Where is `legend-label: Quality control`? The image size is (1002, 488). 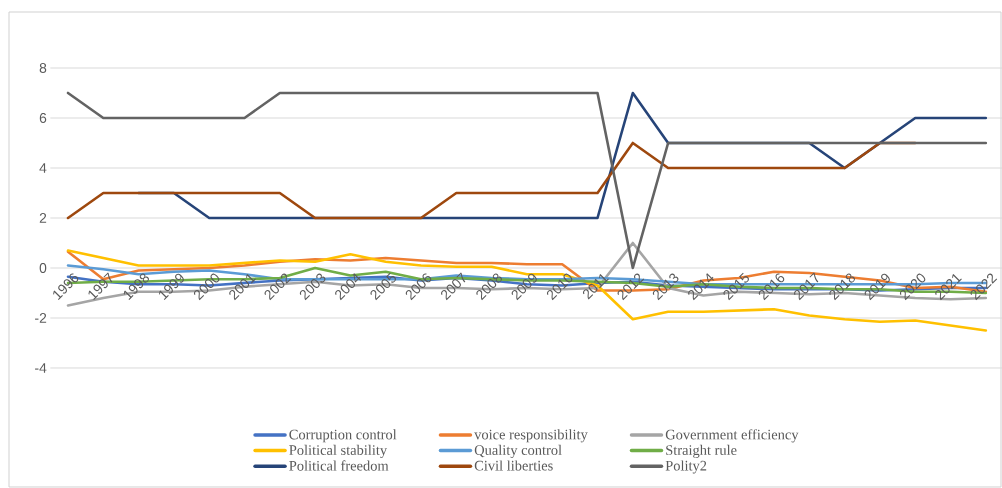
legend-label: Quality control is located at coordinates (518, 451).